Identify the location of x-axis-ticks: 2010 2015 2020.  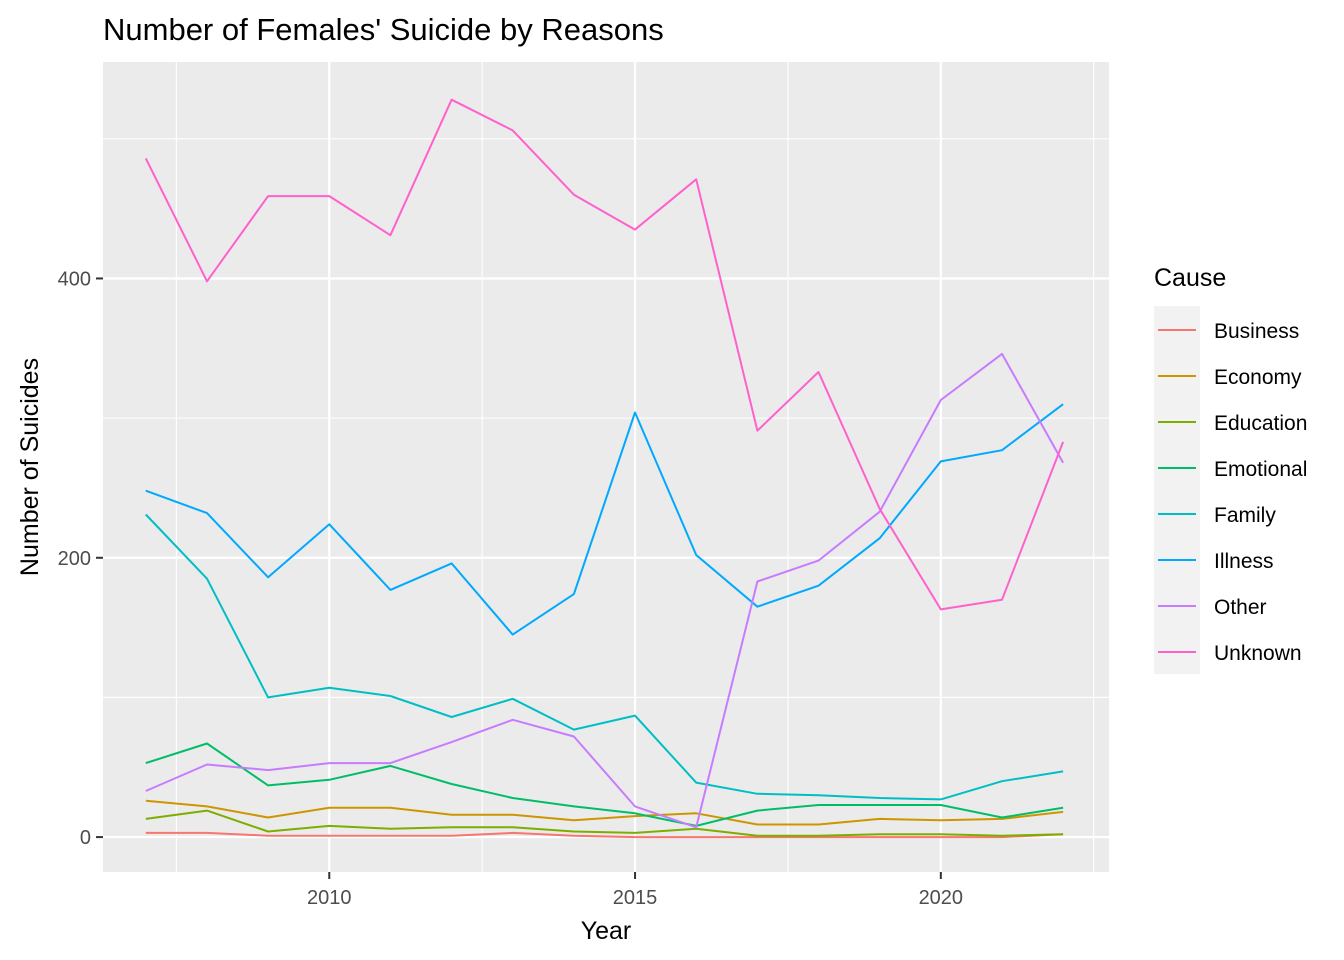
(635, 890).